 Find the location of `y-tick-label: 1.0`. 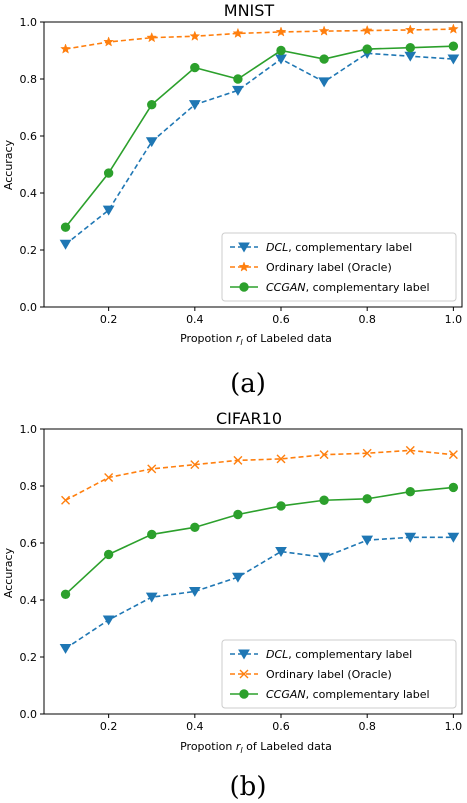

y-tick-label: 1.0 is located at coordinates (29, 429).